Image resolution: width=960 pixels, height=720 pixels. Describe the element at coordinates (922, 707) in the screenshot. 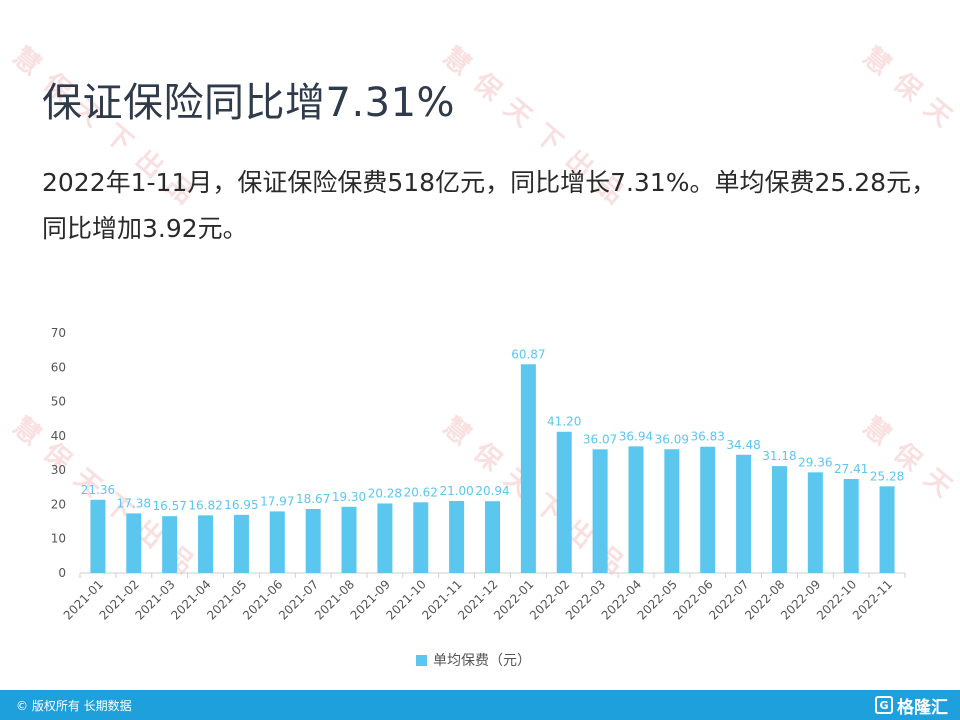

I see `brand-name: 格隆汇` at that location.